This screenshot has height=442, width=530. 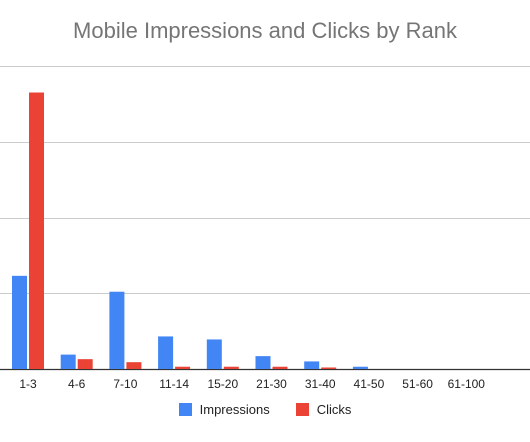 What do you see at coordinates (77, 384) in the screenshot?
I see `x-tick-label: 4-6` at bounding box center [77, 384].